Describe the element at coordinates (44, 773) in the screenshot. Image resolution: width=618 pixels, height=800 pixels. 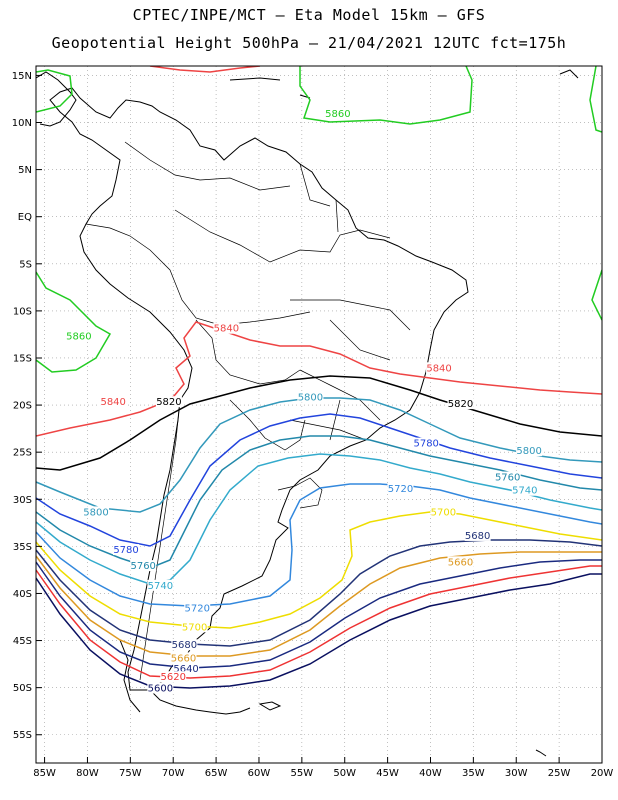
I see `lon-tick-label: 85W` at that location.